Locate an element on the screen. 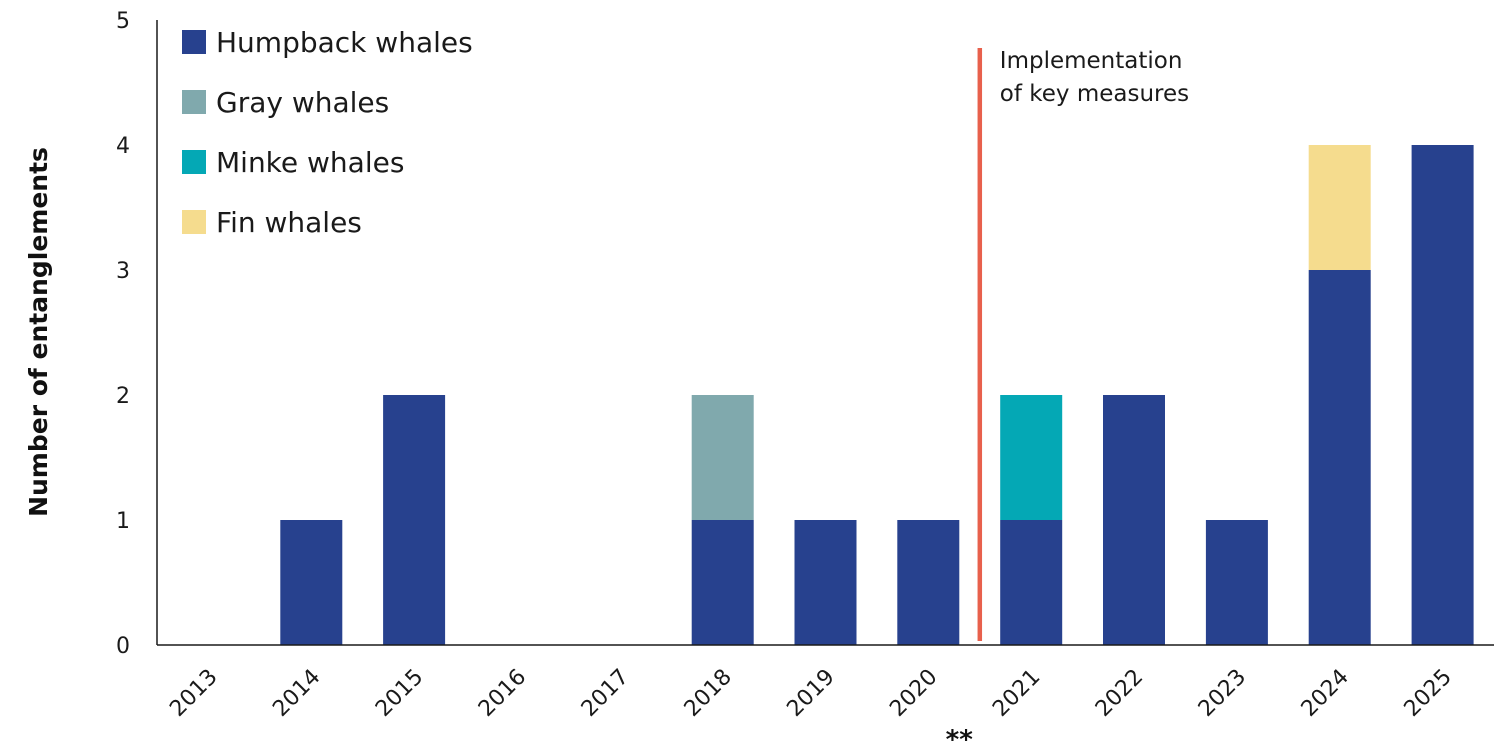  x-tick-label: 2021 is located at coordinates (1016, 693).